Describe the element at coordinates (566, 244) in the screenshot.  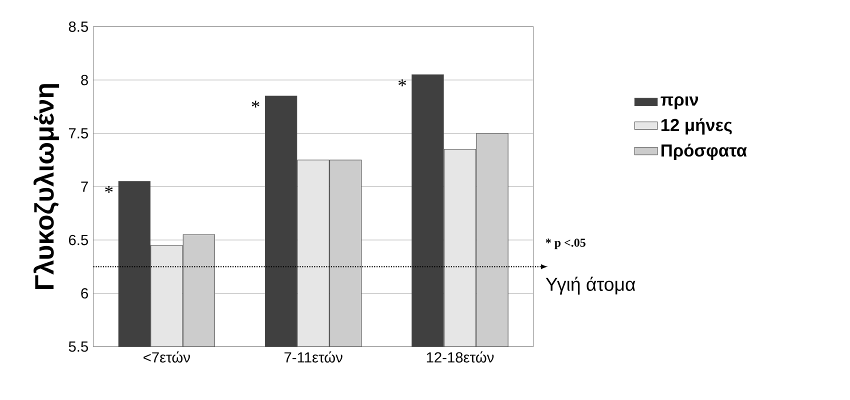
I see `text: * p <.05` at that location.